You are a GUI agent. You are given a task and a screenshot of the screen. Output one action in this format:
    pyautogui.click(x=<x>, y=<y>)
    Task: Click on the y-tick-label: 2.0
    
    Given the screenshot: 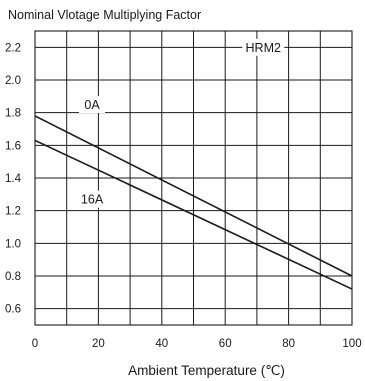 What is the action you would take?
    pyautogui.click(x=13, y=81)
    